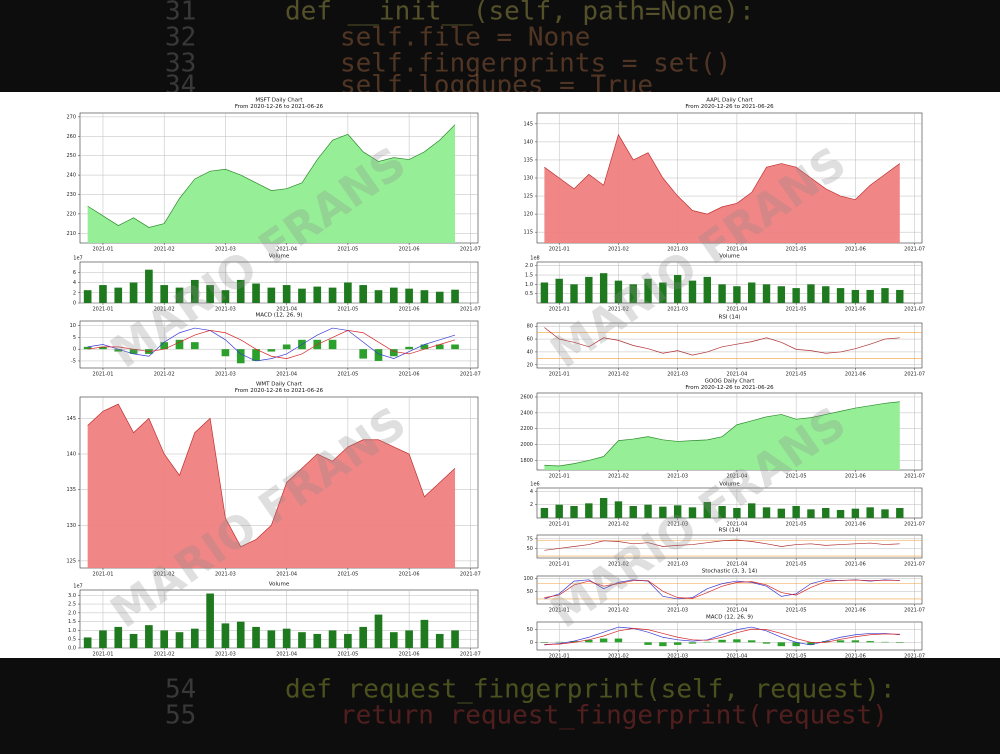 This screenshot has height=754, width=1000. Describe the element at coordinates (71, 526) in the screenshot. I see `y-tick-label: 130` at that location.